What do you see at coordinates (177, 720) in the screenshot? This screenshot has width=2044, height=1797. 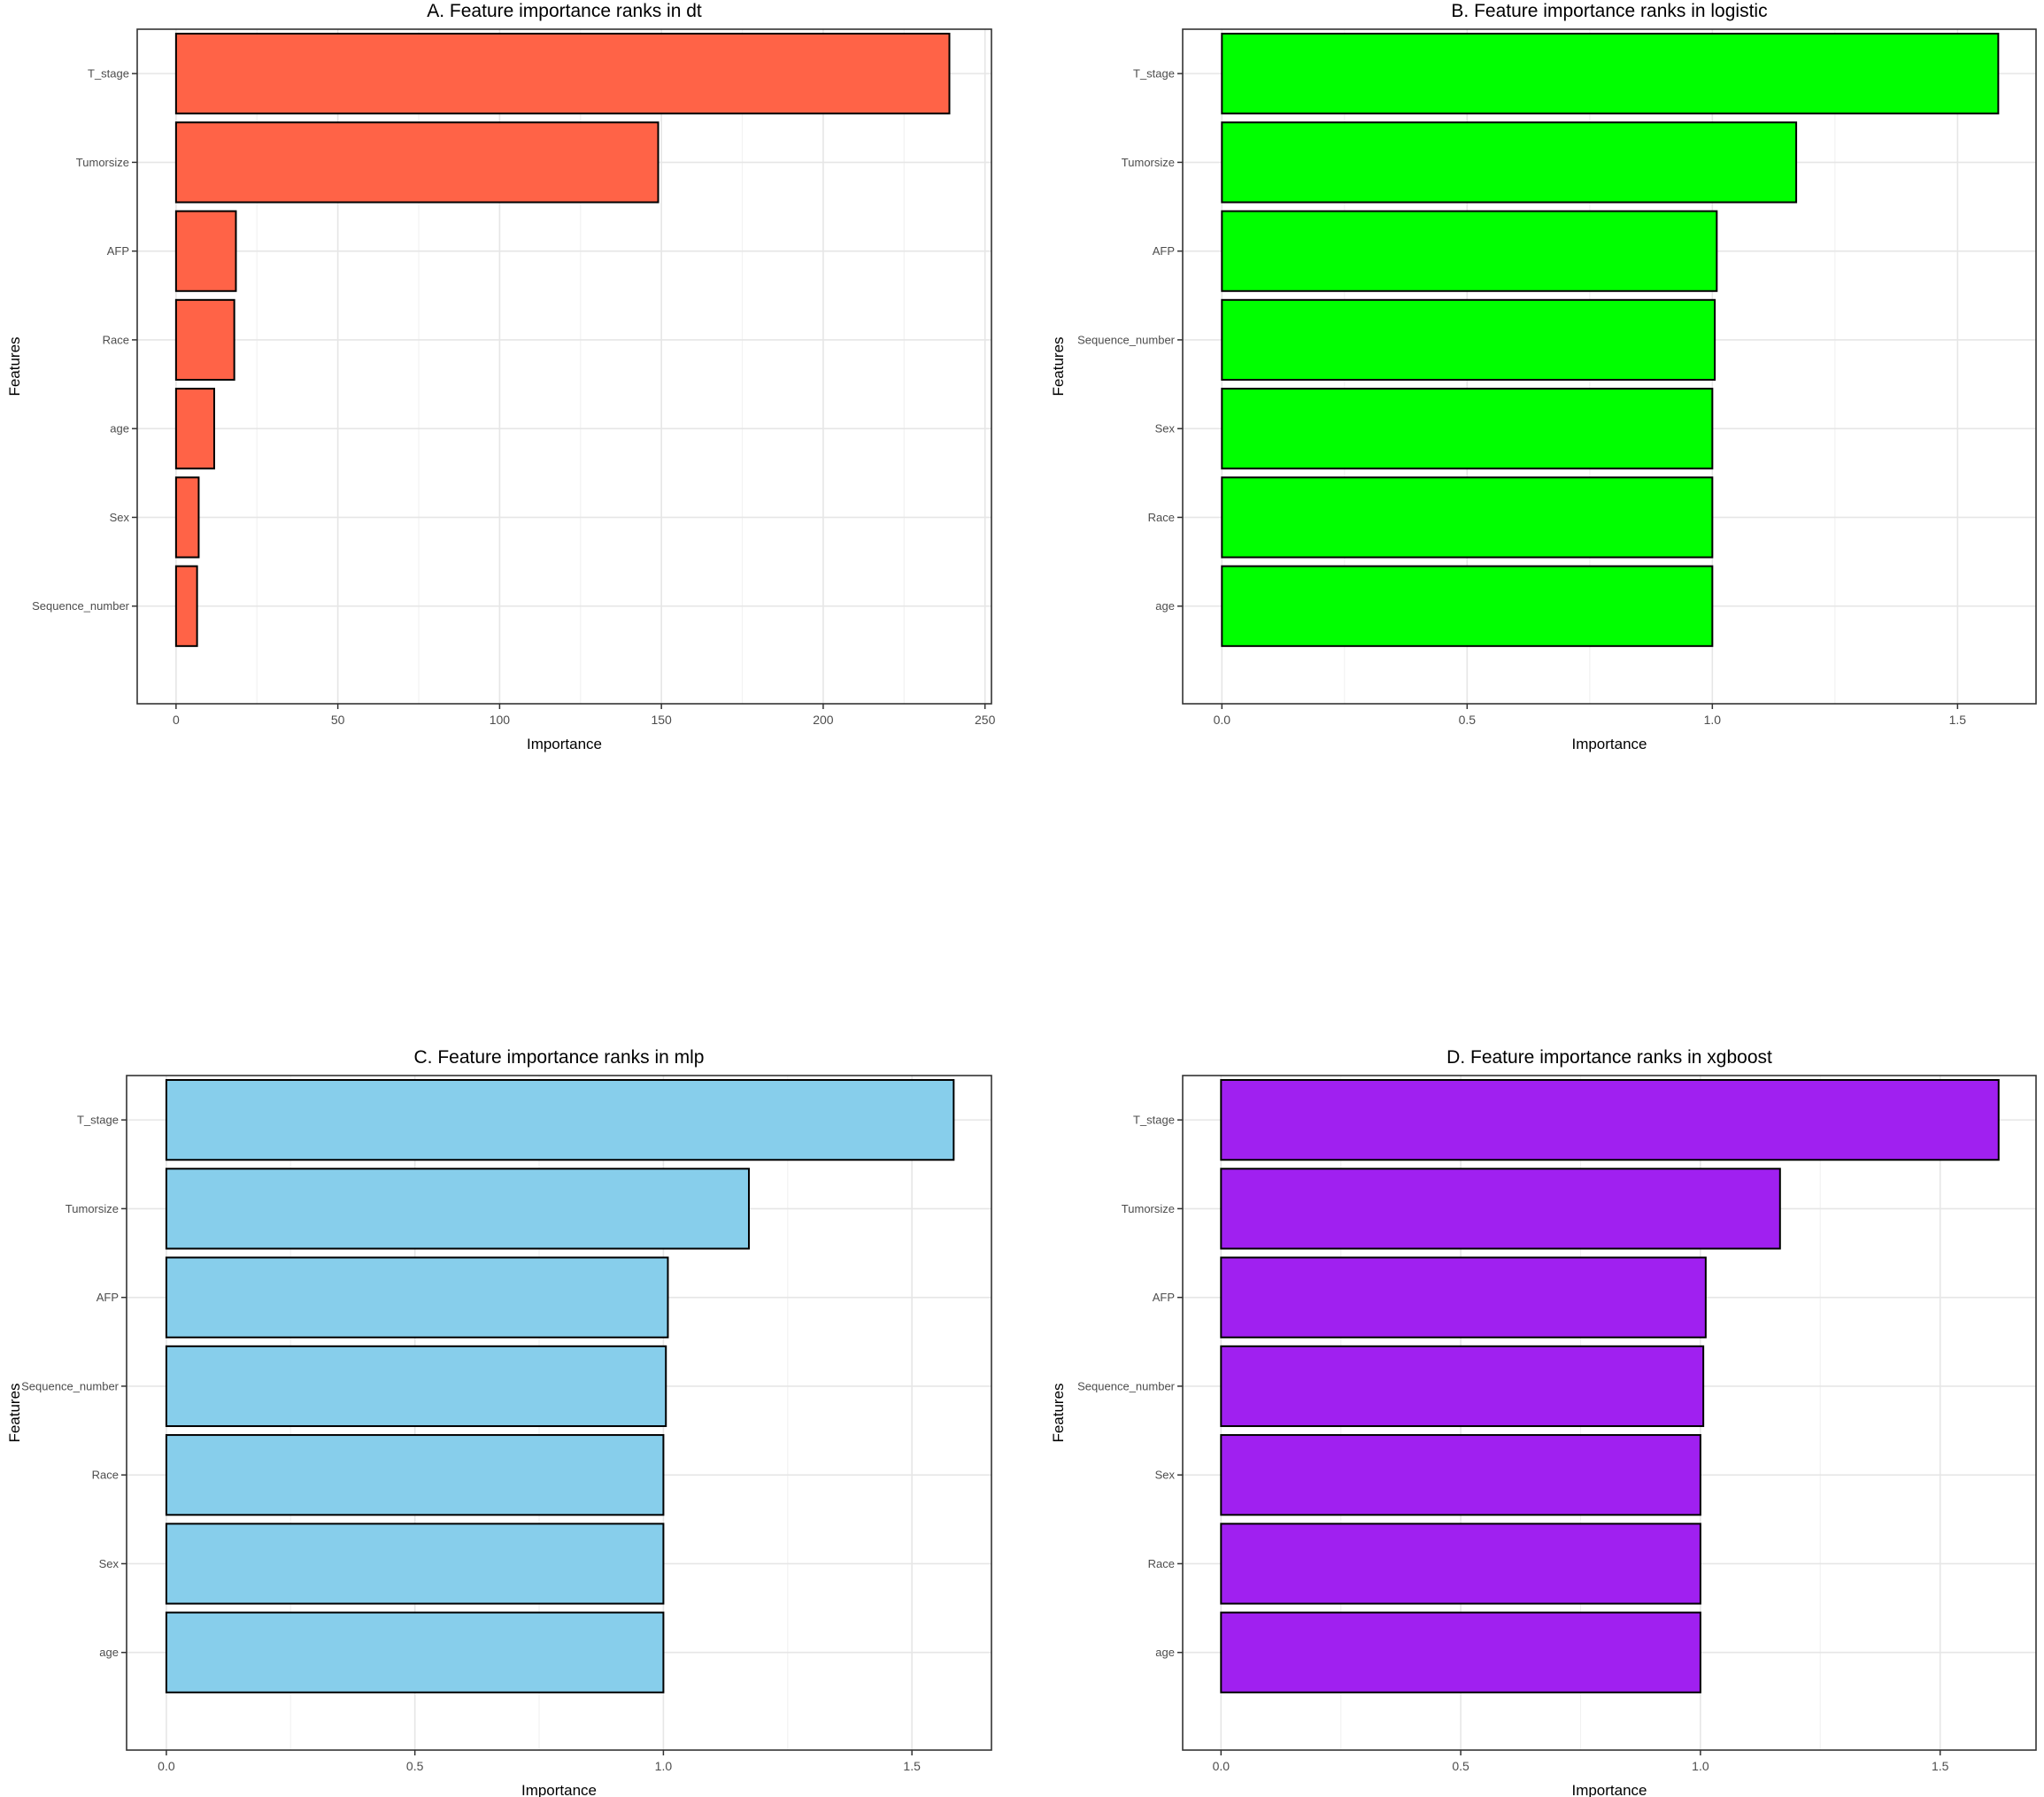 I see `x-tick-label: 0` at bounding box center [177, 720].